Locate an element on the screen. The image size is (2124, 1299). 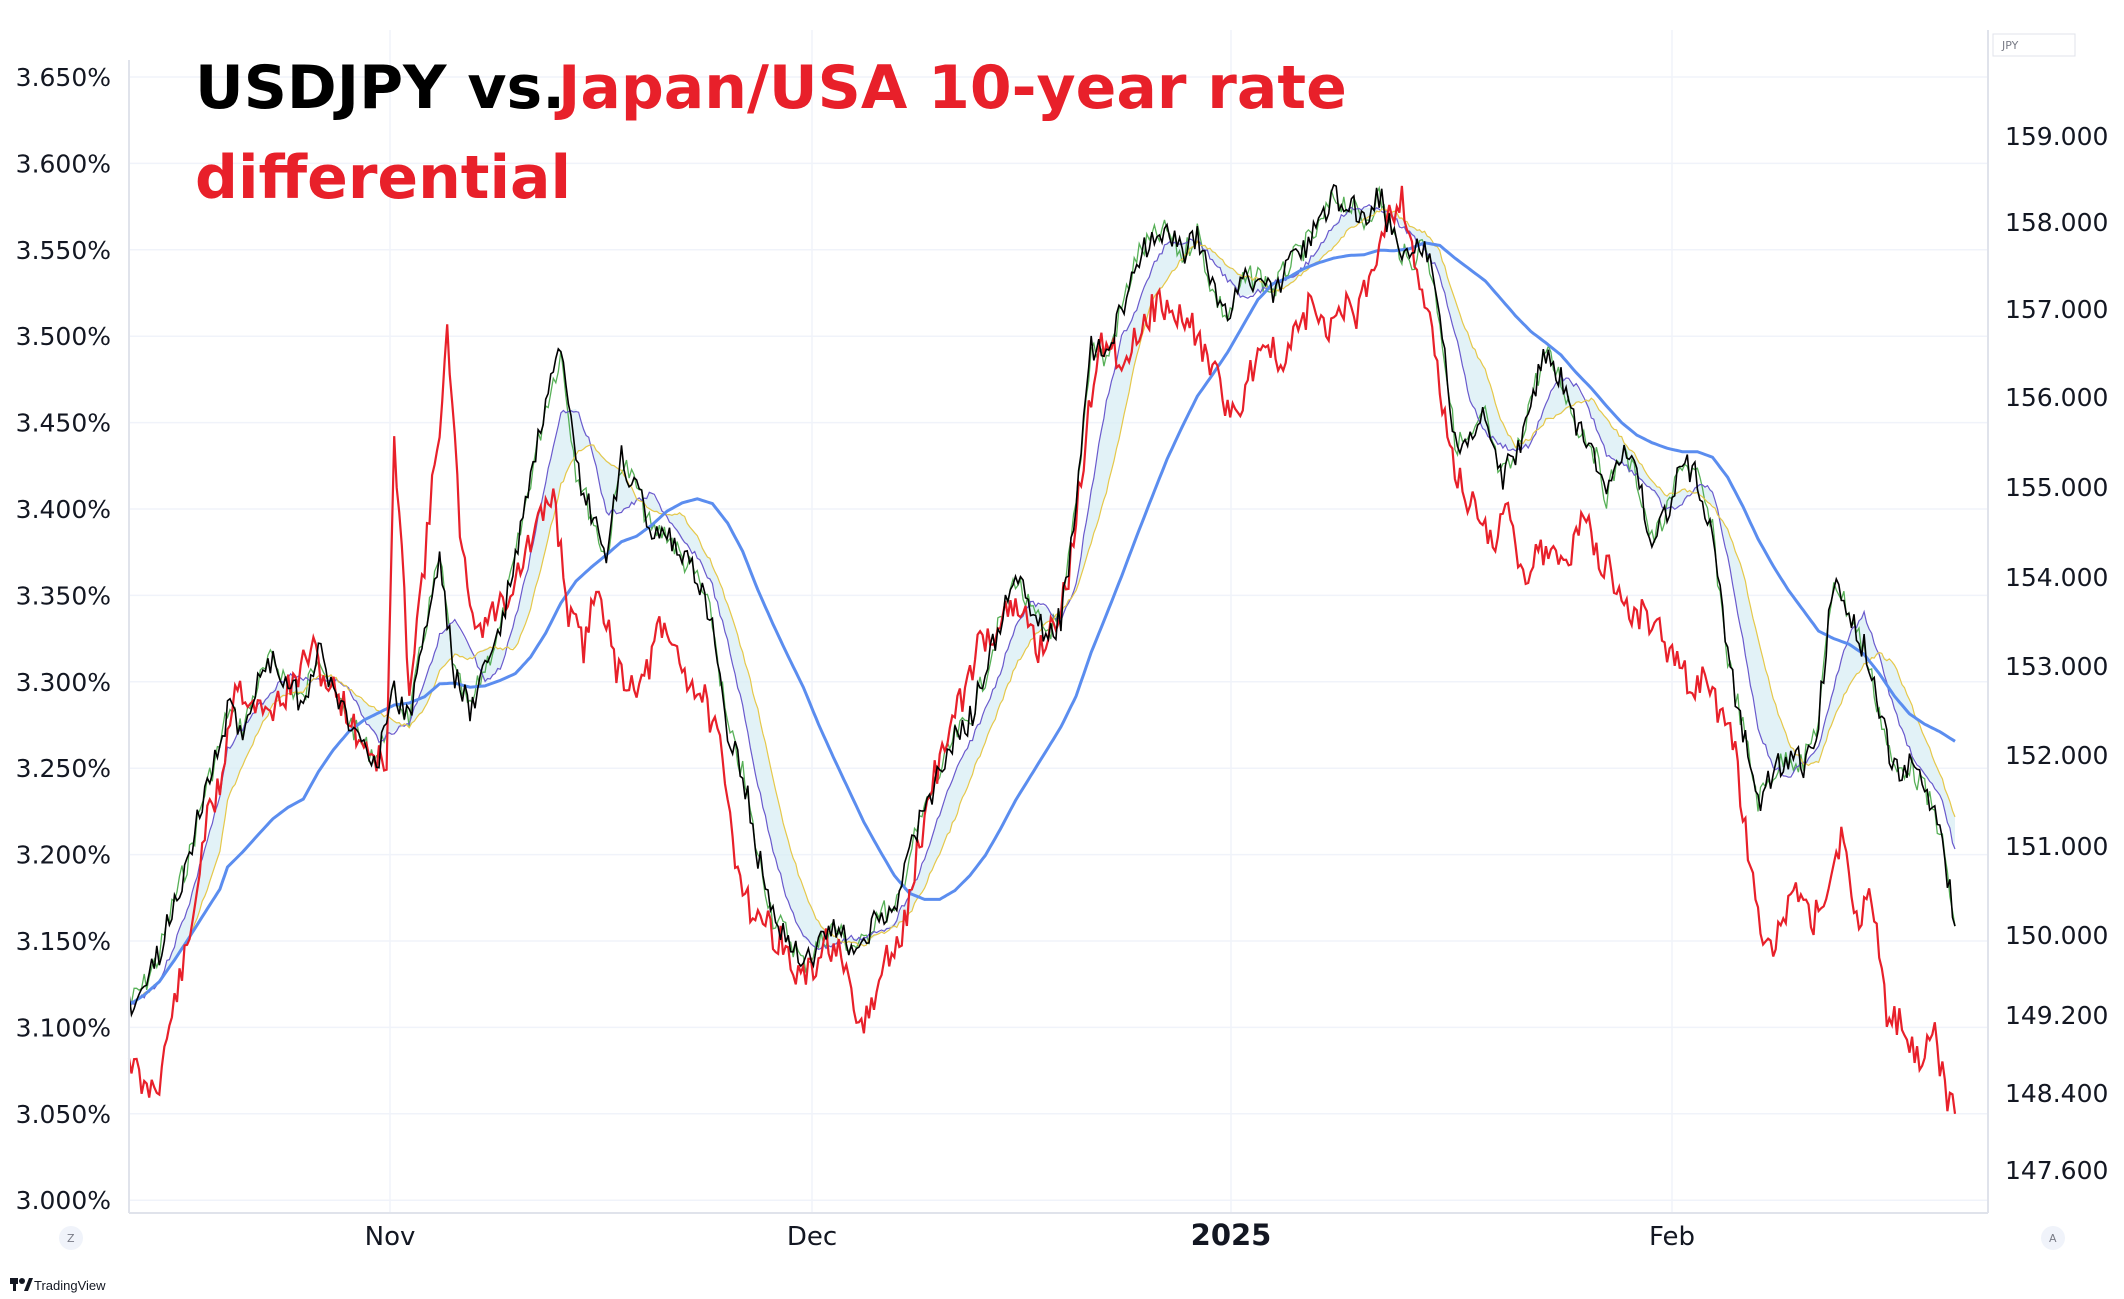
left-tick-label: 3.300% is located at coordinates (63, 682).